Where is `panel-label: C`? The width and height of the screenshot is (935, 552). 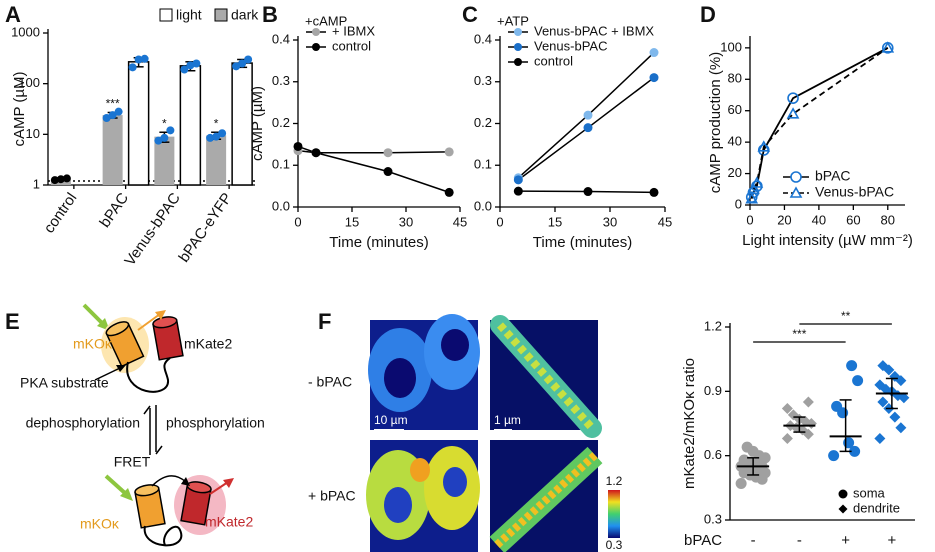
panel-label: C is located at coordinates (470, 14).